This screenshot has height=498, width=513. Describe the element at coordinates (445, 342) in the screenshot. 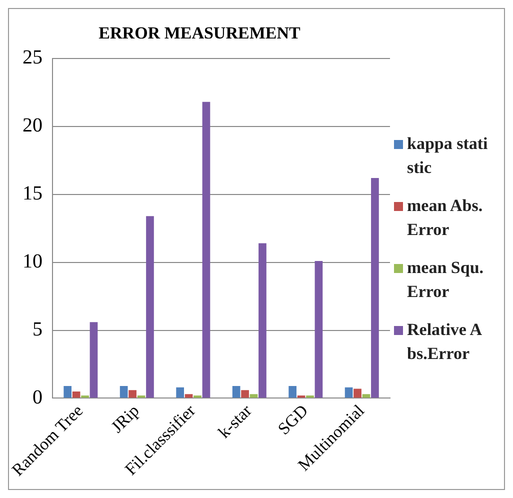

I see `legend-label: Relative Abs.Error` at that location.